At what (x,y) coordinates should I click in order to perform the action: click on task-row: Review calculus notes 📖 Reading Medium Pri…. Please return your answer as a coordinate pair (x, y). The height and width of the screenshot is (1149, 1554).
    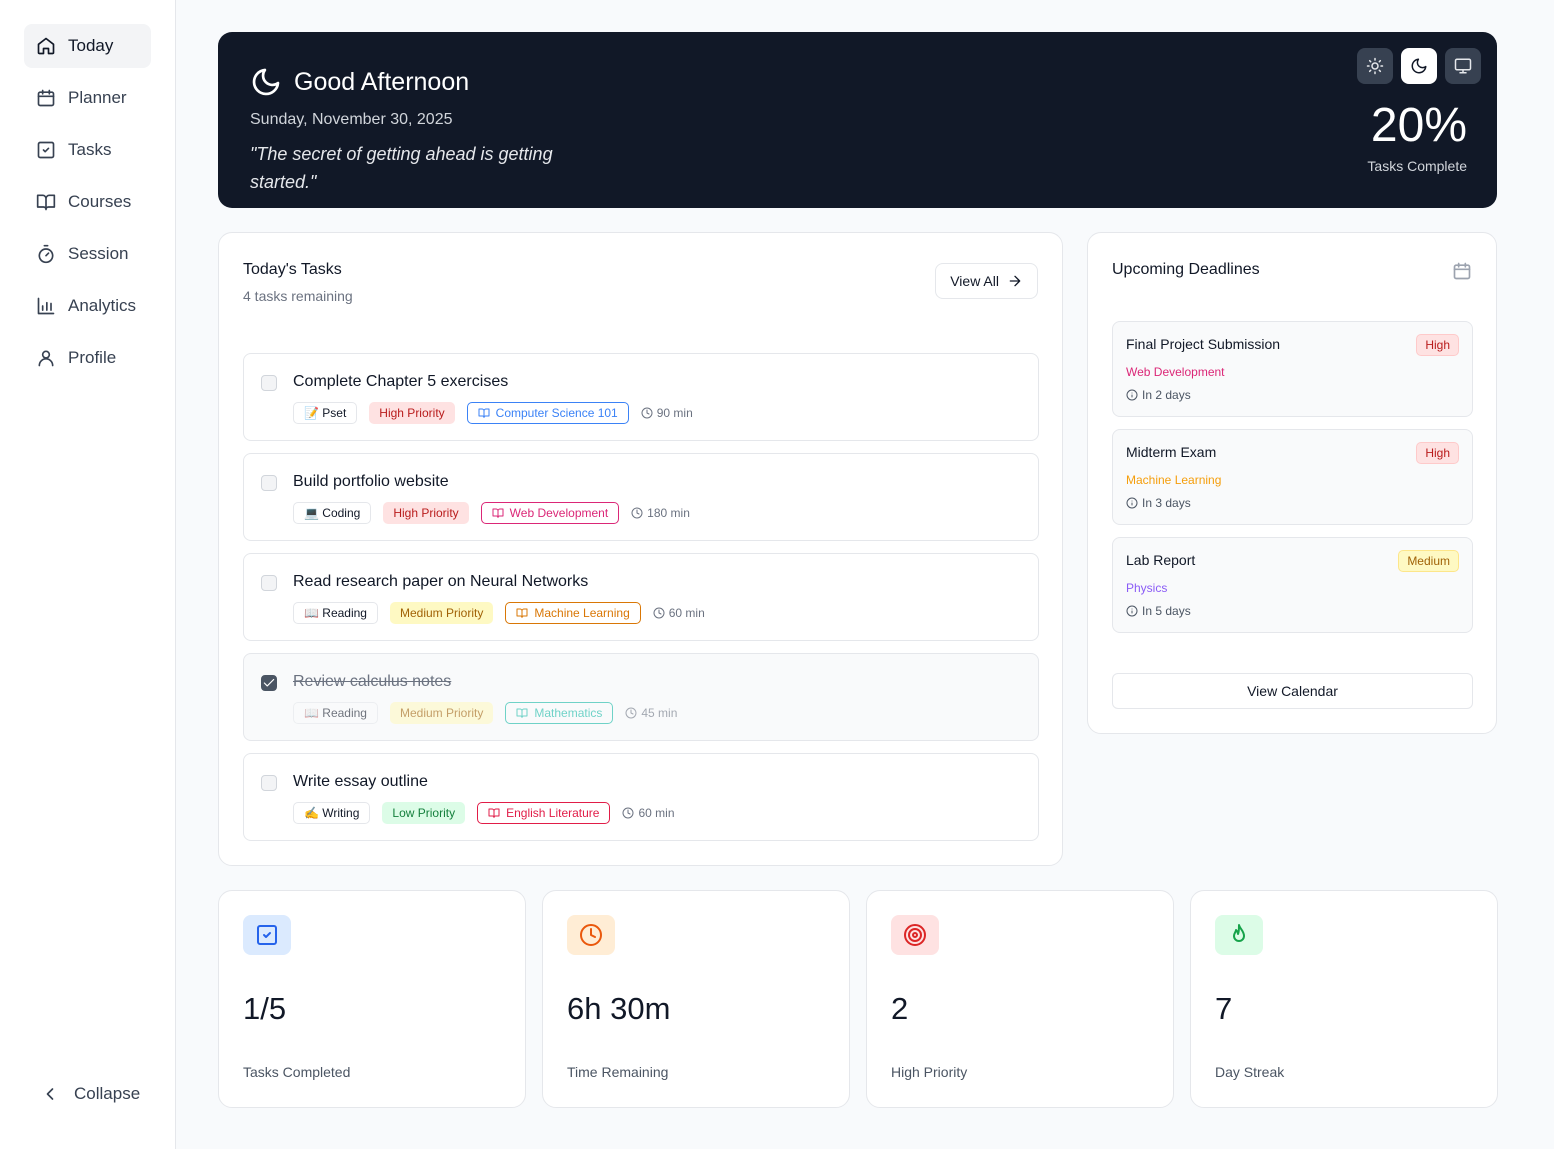
    Looking at the image, I should click on (641, 697).